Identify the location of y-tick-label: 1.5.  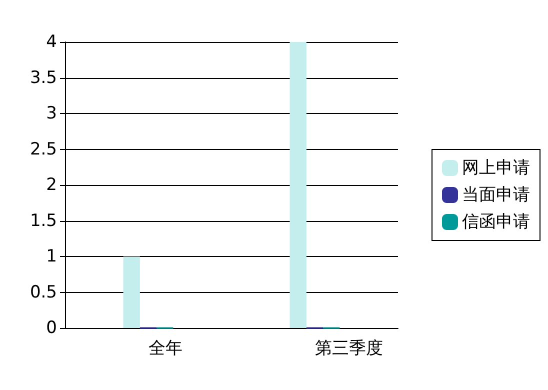
(43, 220).